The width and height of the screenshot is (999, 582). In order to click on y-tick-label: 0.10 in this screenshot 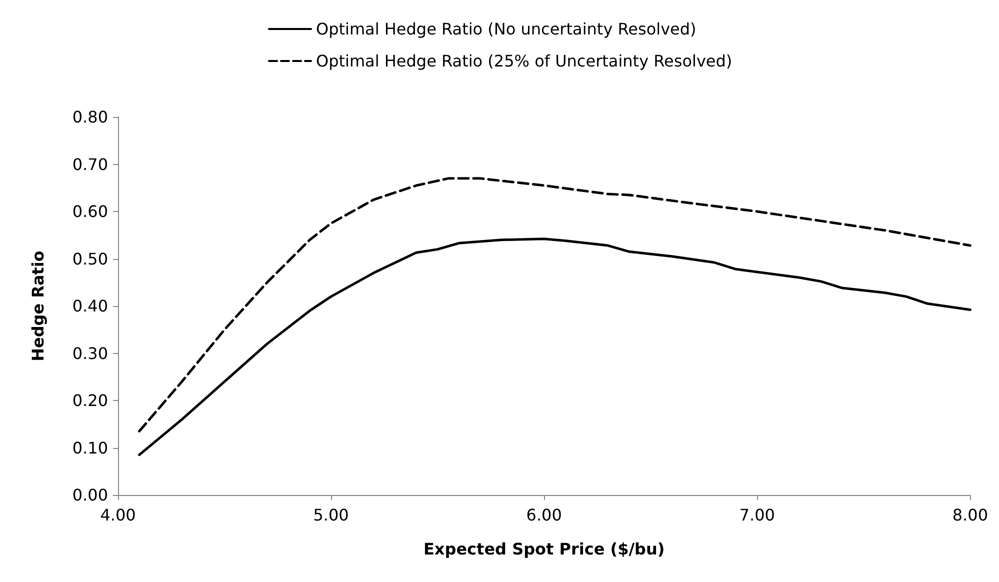, I will do `click(90, 448)`.